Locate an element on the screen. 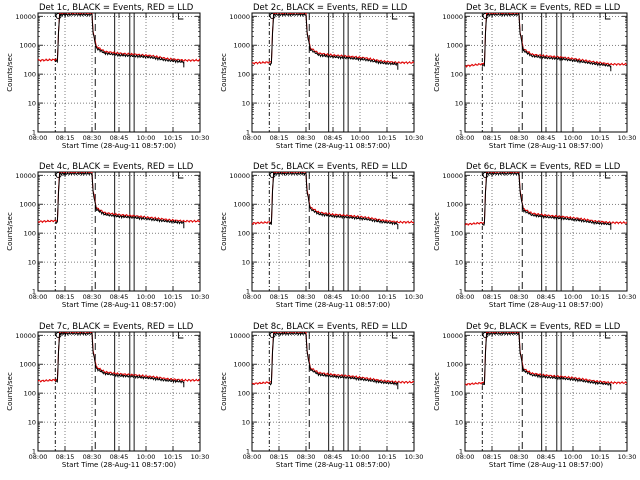  panel-title: Det 2c, BLACK = Events, RED = LLD is located at coordinates (330, 8).